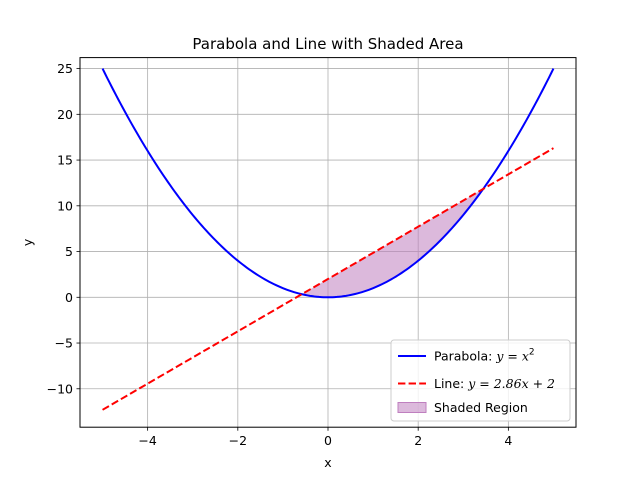  What do you see at coordinates (328, 440) in the screenshot?
I see `x-tick-label: 0` at bounding box center [328, 440].